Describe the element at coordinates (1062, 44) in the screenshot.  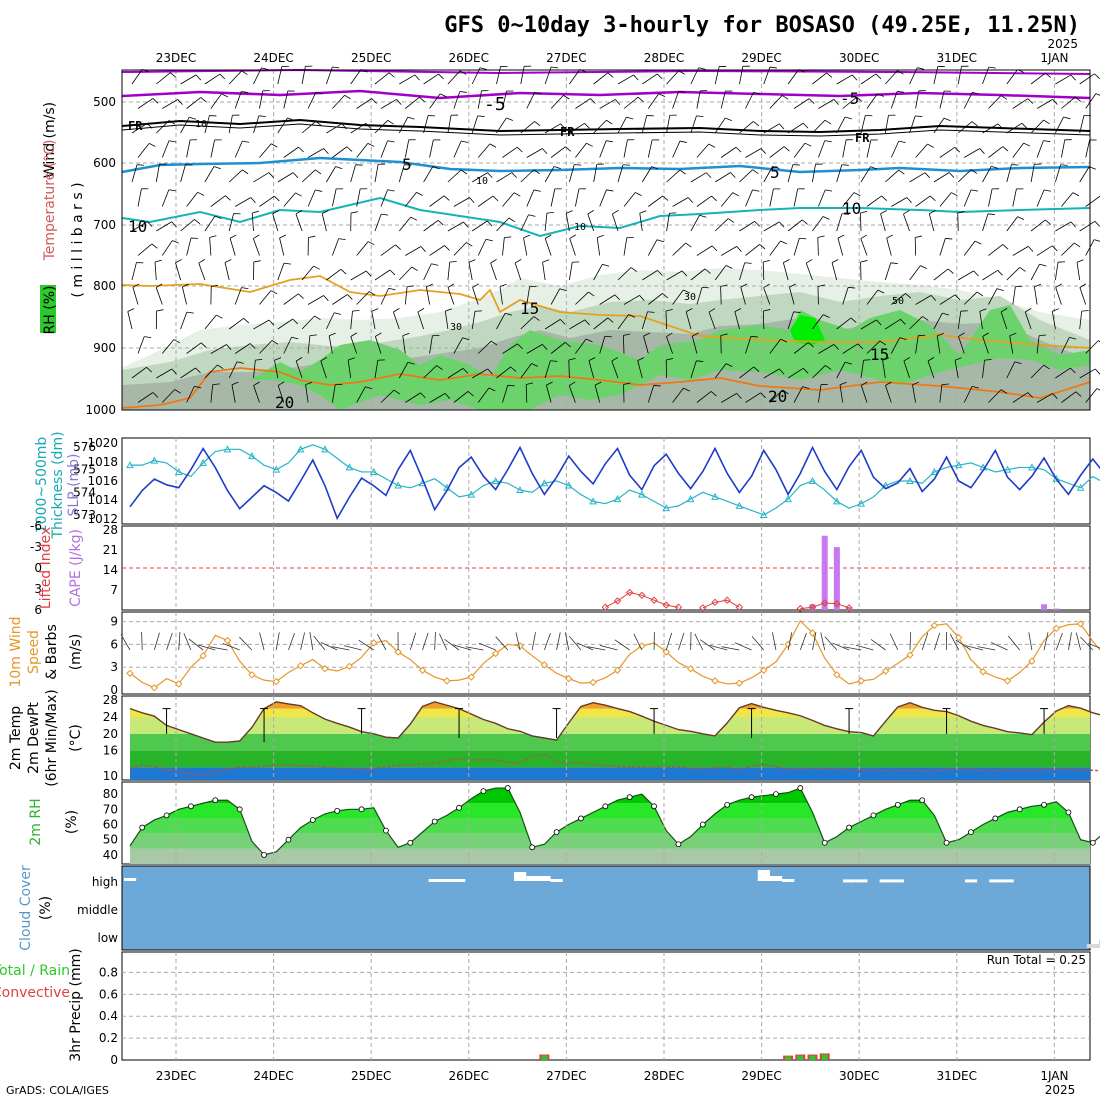
I see `top-year-label: 2025` at that location.